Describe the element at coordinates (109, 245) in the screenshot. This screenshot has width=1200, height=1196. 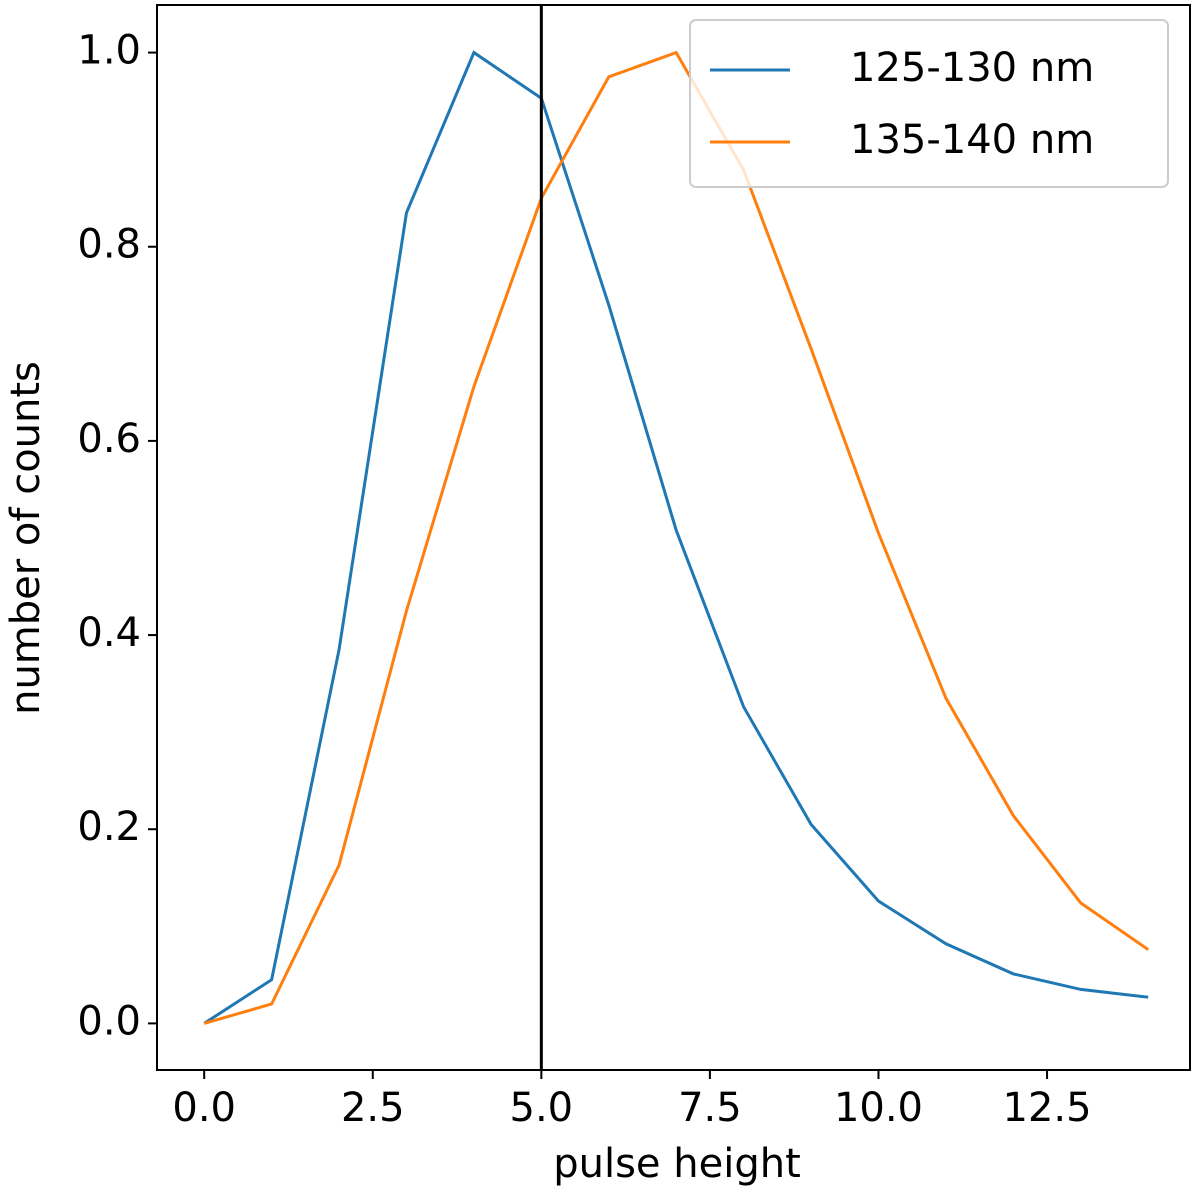
I see `y-tick-label: 0.8` at that location.